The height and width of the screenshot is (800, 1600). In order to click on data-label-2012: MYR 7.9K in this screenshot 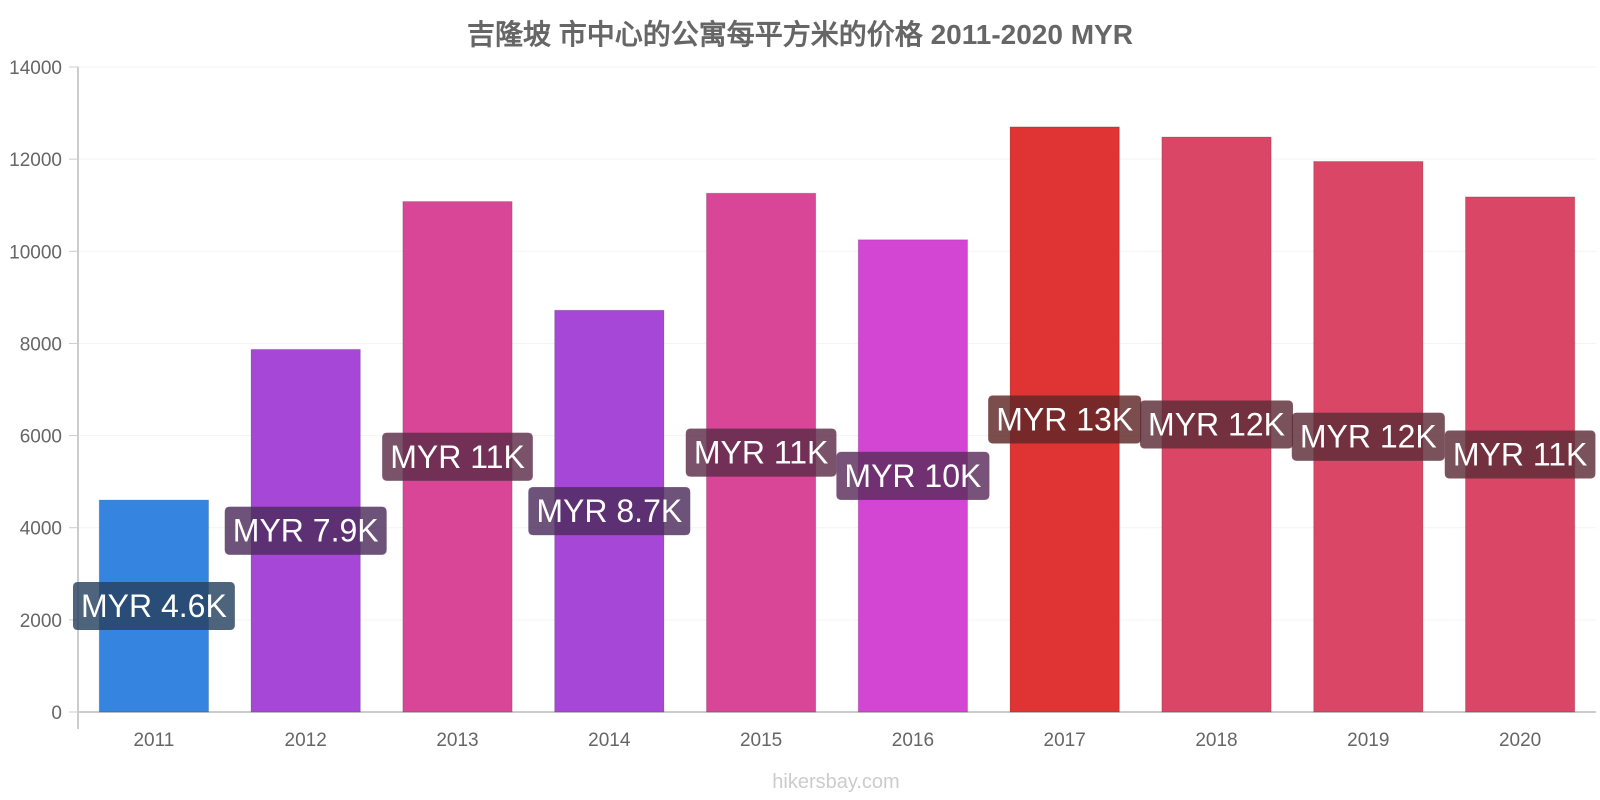, I will do `click(305, 530)`.